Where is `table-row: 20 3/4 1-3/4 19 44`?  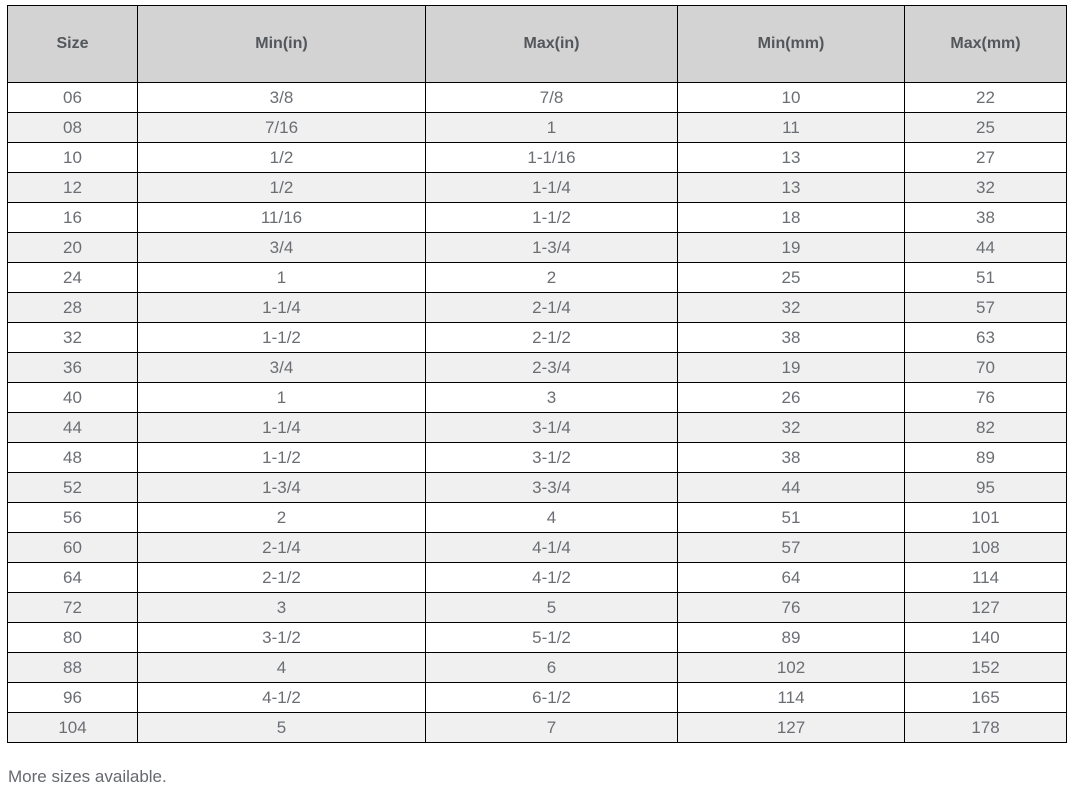
table-row: 20 3/4 1-3/4 19 44 is located at coordinates (537, 247).